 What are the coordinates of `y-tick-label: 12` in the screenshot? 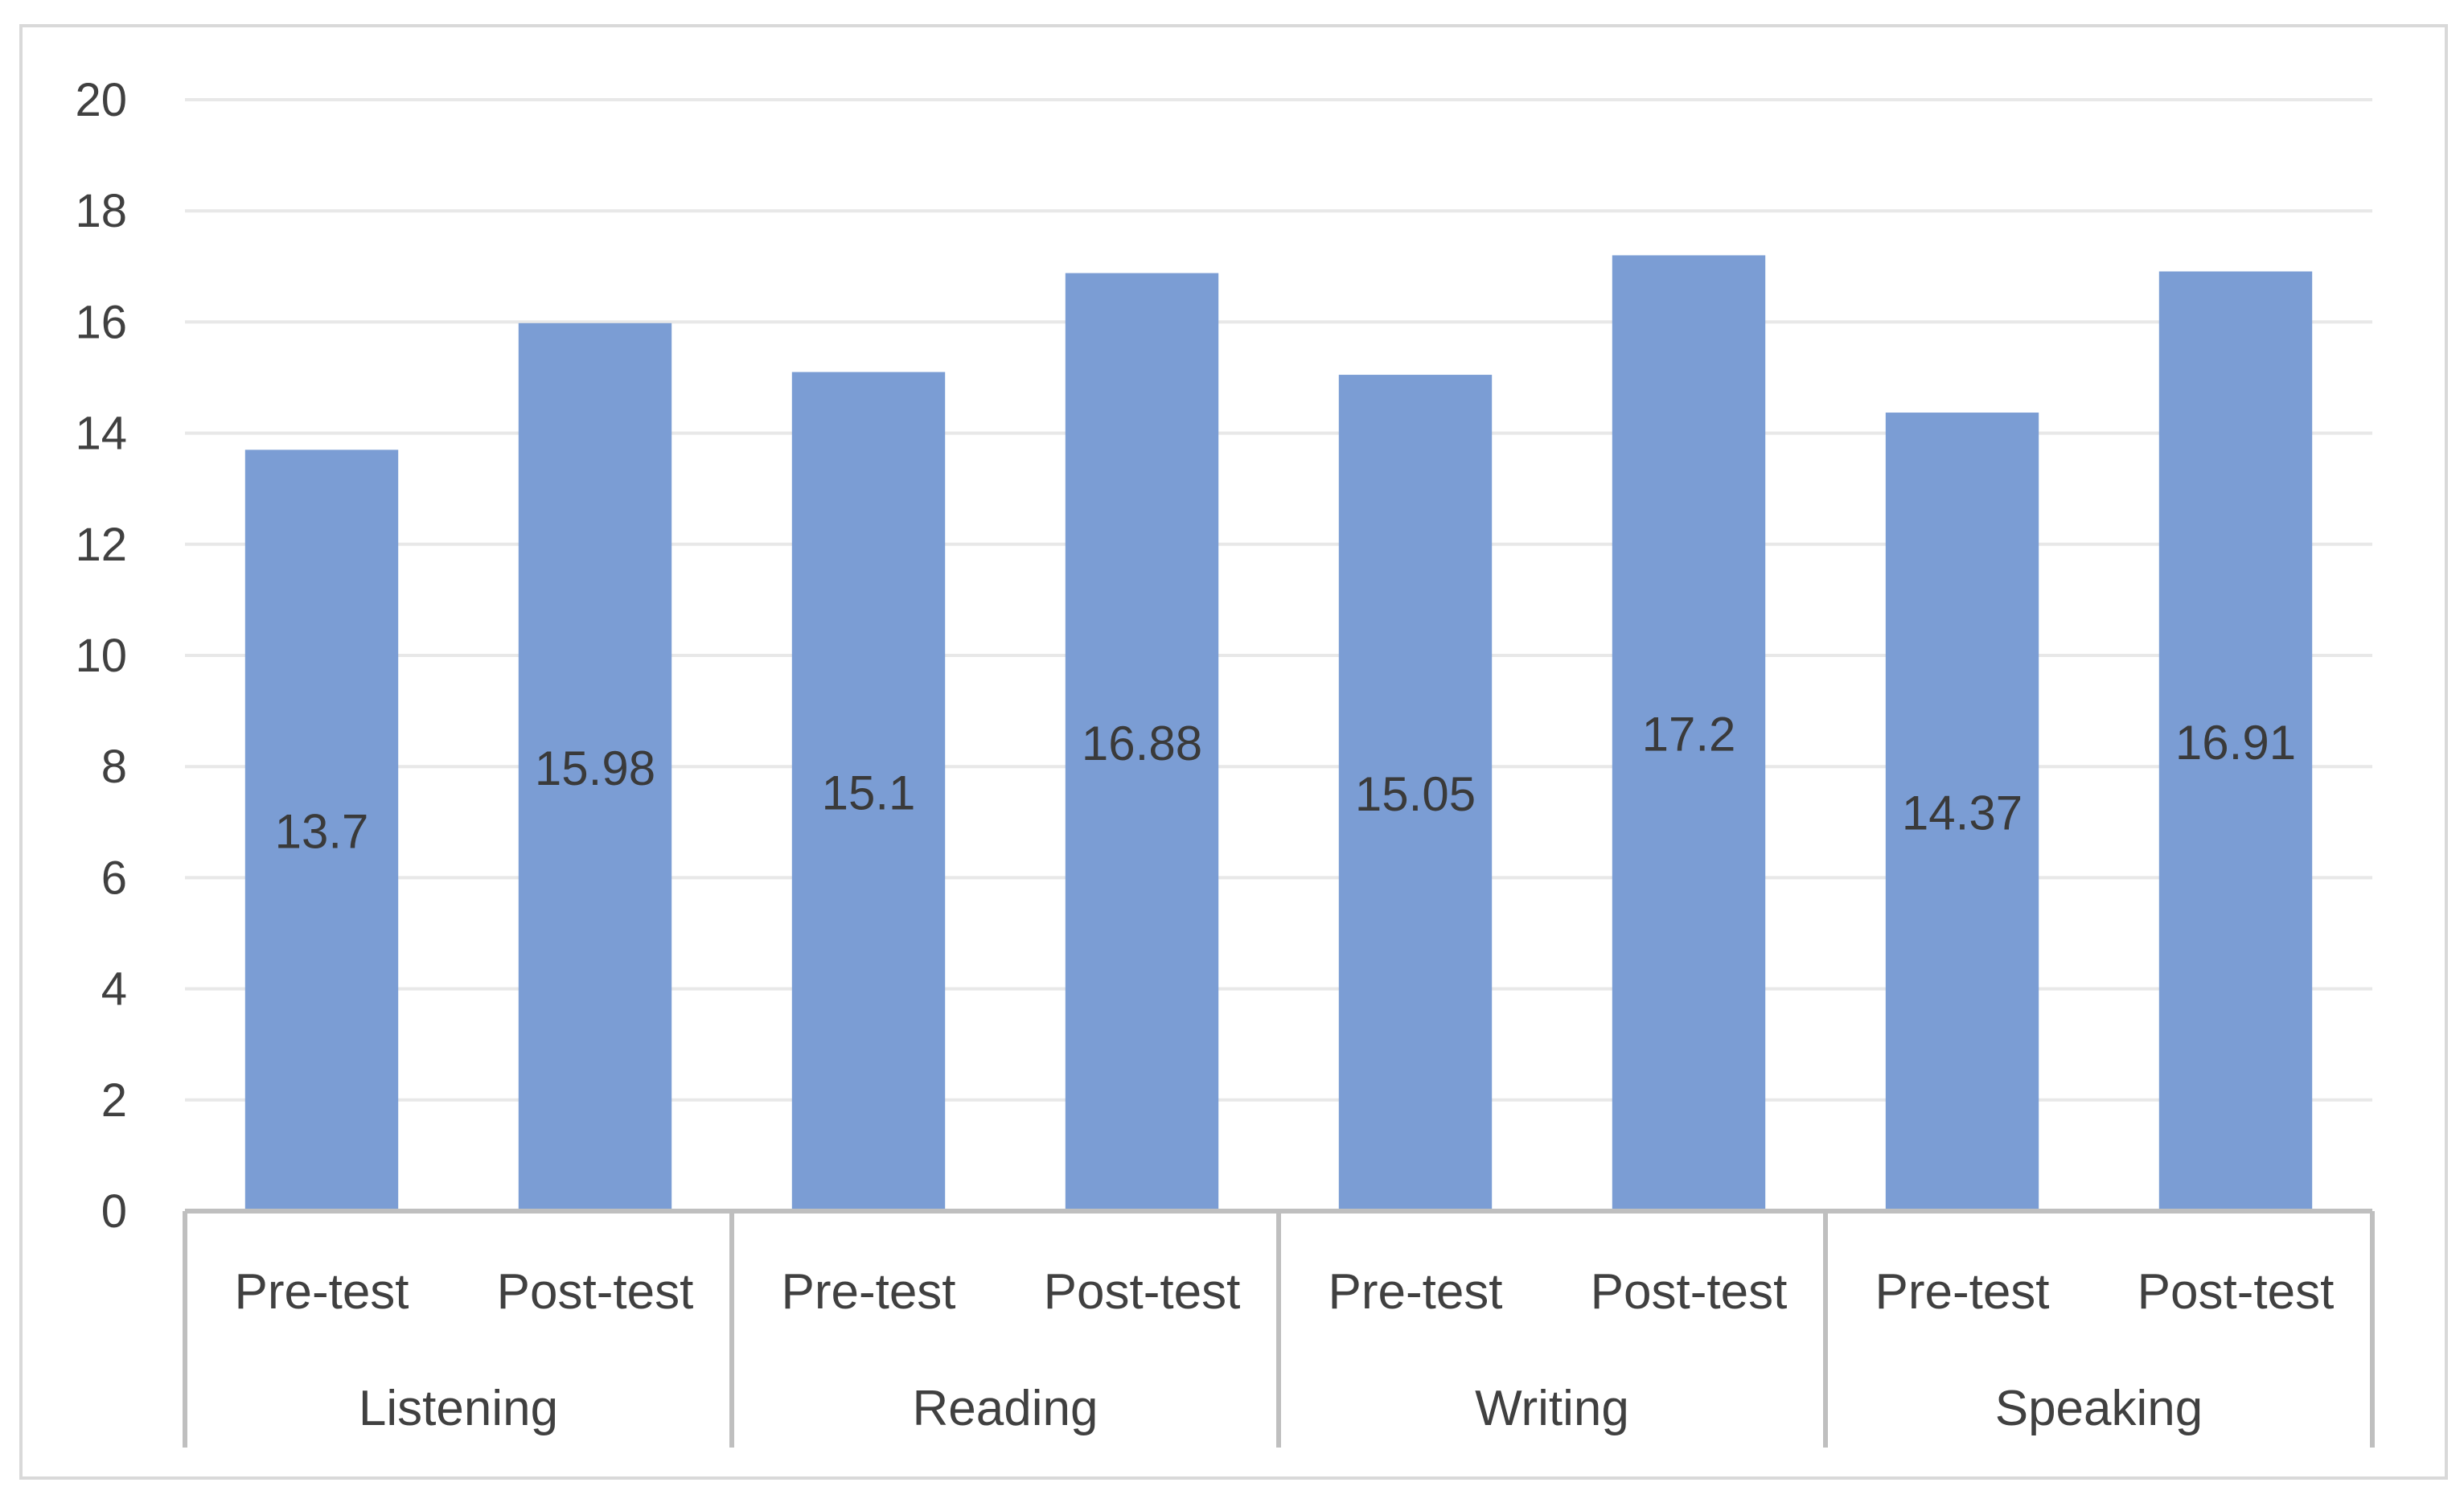 It's located at (101, 545).